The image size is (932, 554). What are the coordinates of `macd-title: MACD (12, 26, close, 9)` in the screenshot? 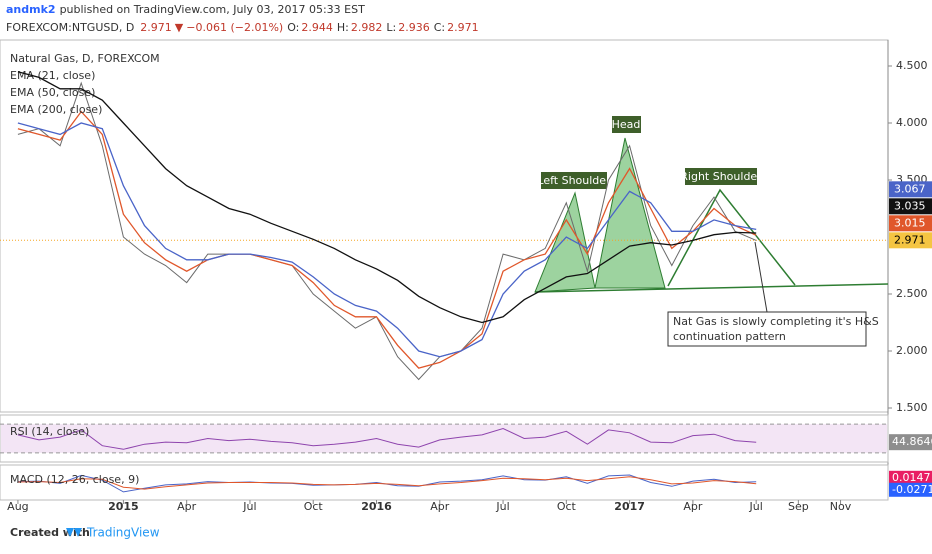 It's located at (74, 479).